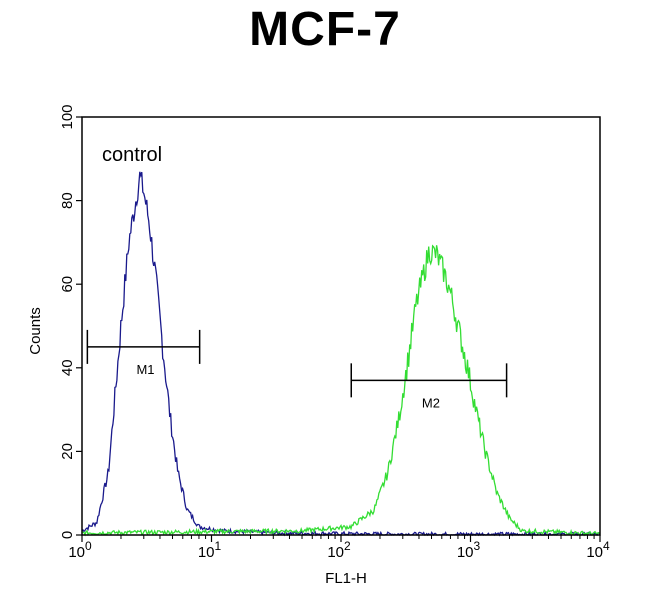 This screenshot has height=595, width=650. I want to click on y-tick-label: 20, so click(67, 451).